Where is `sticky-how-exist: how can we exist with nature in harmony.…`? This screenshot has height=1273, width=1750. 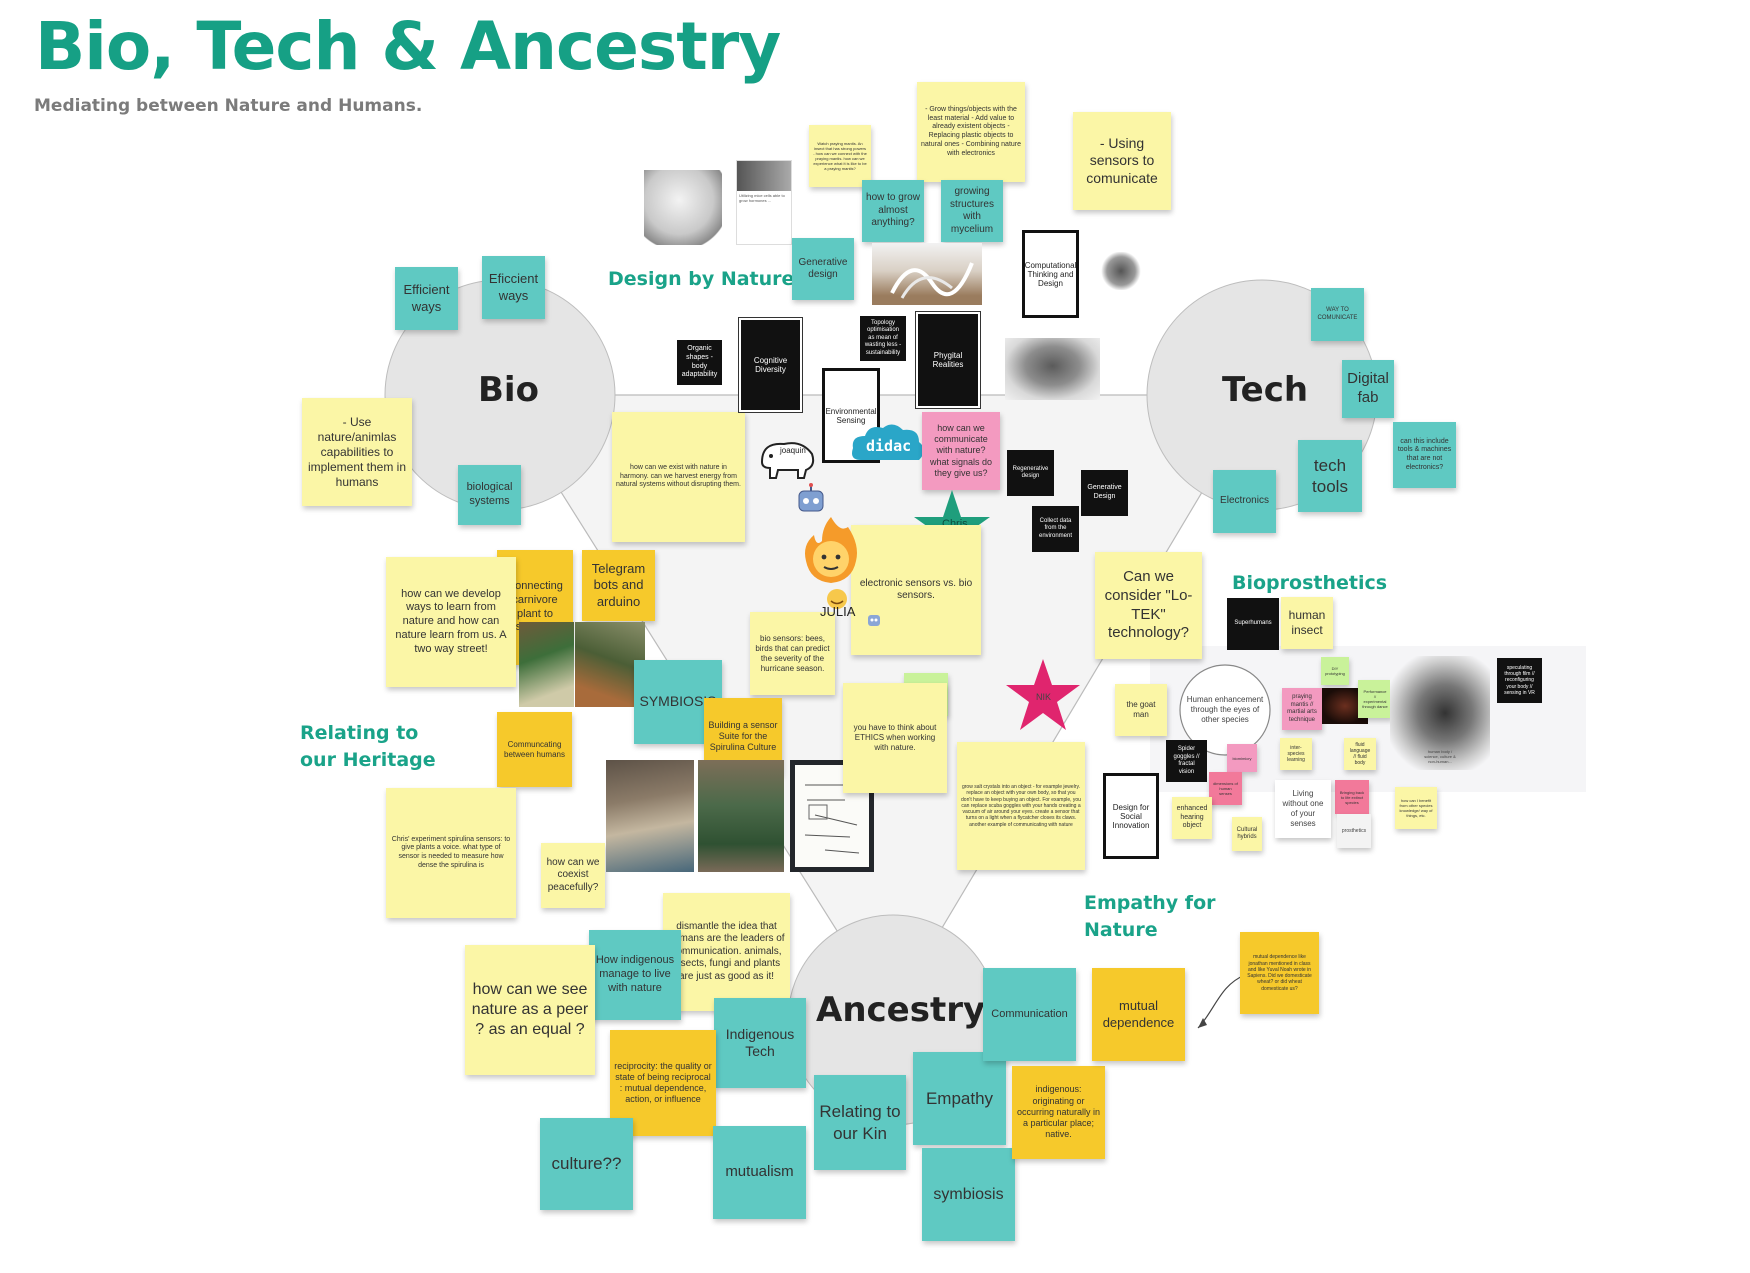
sticky-how-exist: how can we exist with nature in harmony.… is located at coordinates (678, 477).